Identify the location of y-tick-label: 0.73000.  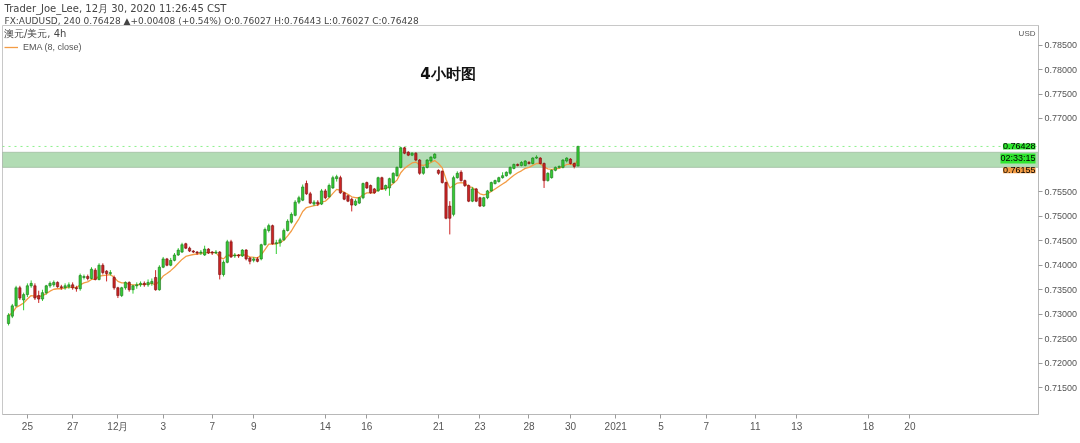
(1061, 314).